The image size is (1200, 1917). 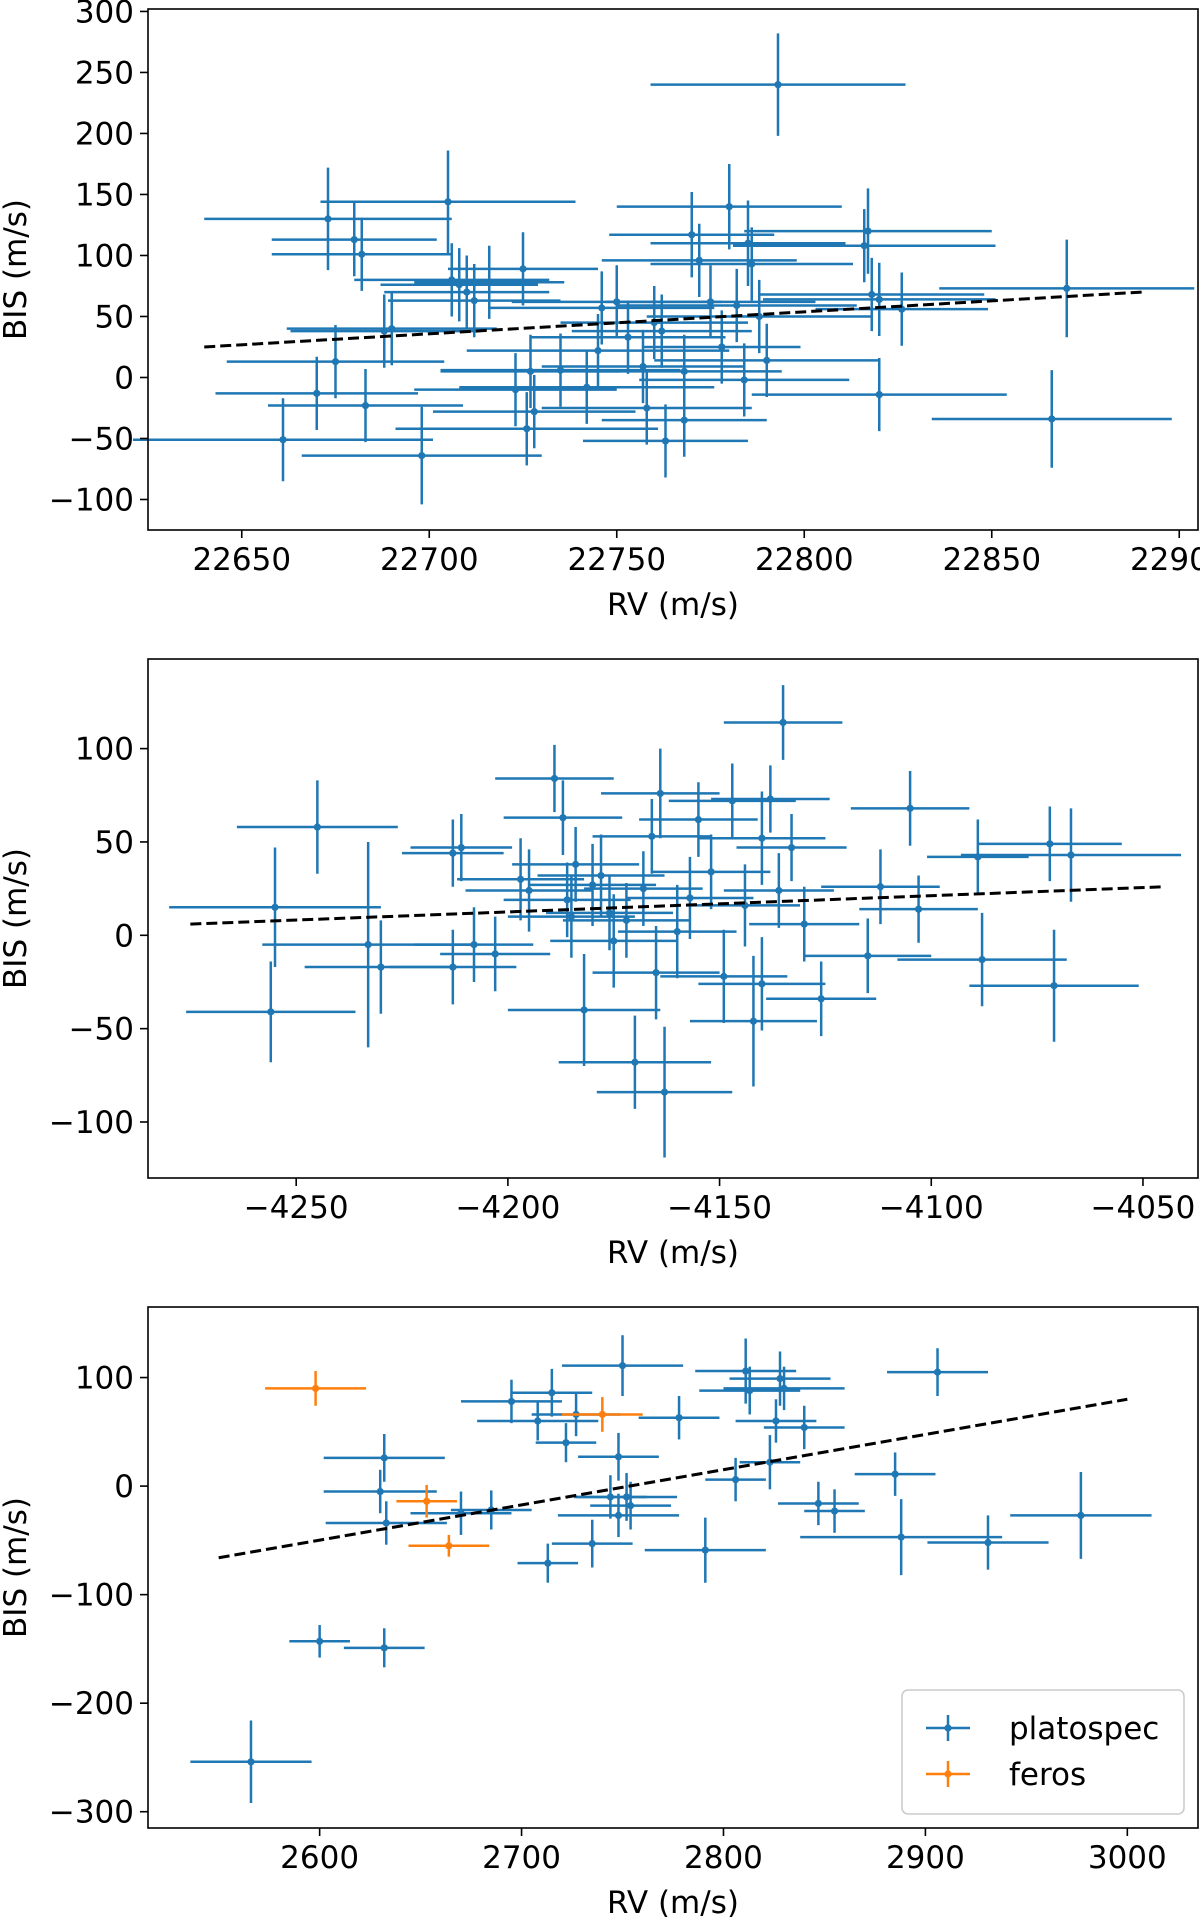 I want to click on legend-box, so click(x=1043, y=1752).